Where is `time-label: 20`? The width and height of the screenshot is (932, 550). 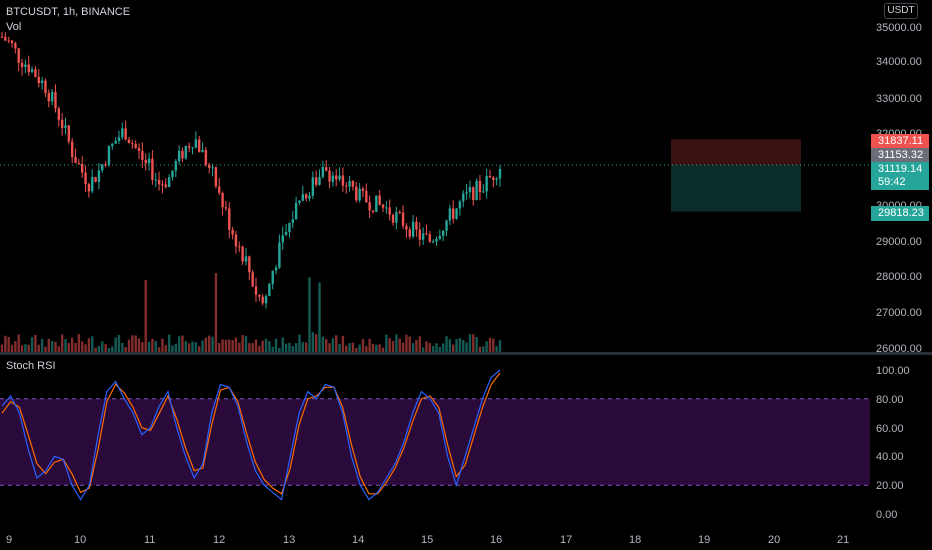
time-label: 20 is located at coordinates (774, 540).